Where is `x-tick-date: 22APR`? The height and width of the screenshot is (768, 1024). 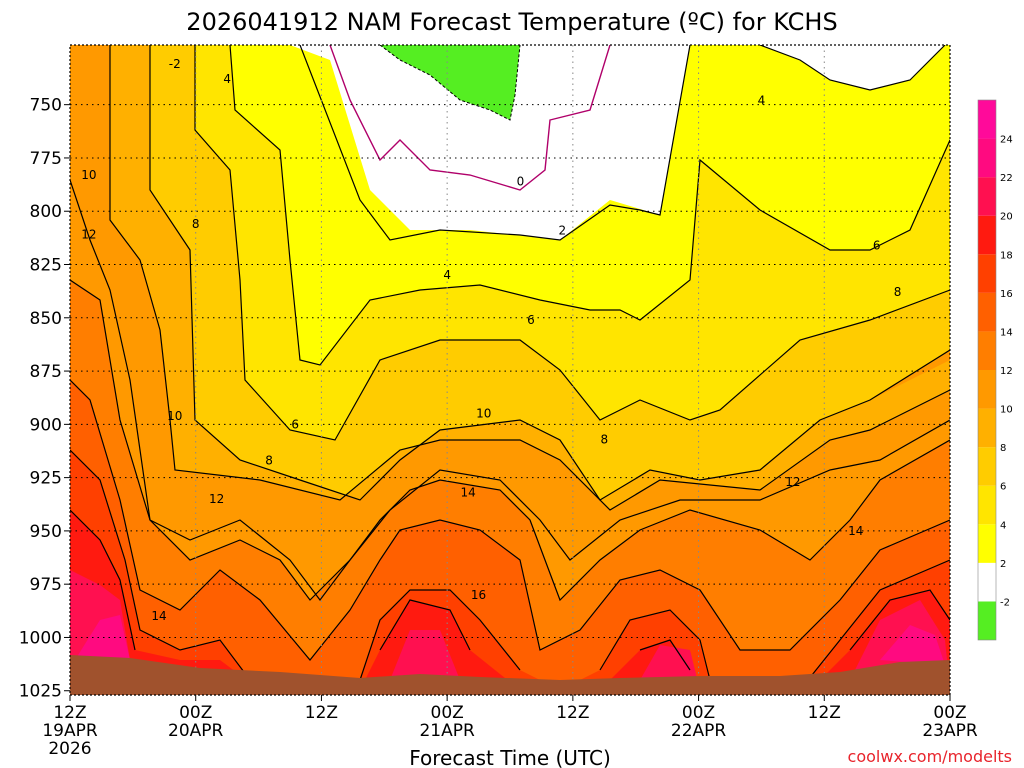 x-tick-date: 22APR is located at coordinates (699, 731).